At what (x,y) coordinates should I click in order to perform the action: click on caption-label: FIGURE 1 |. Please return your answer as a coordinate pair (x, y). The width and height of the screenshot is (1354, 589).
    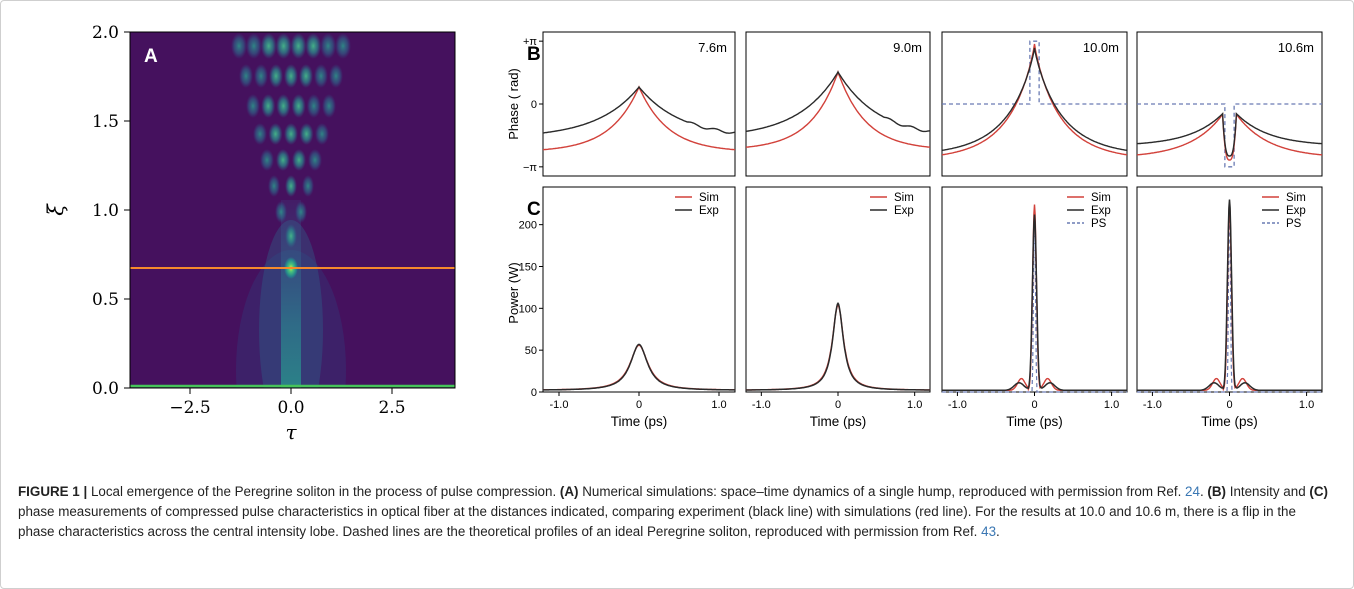
    Looking at the image, I should click on (53, 491).